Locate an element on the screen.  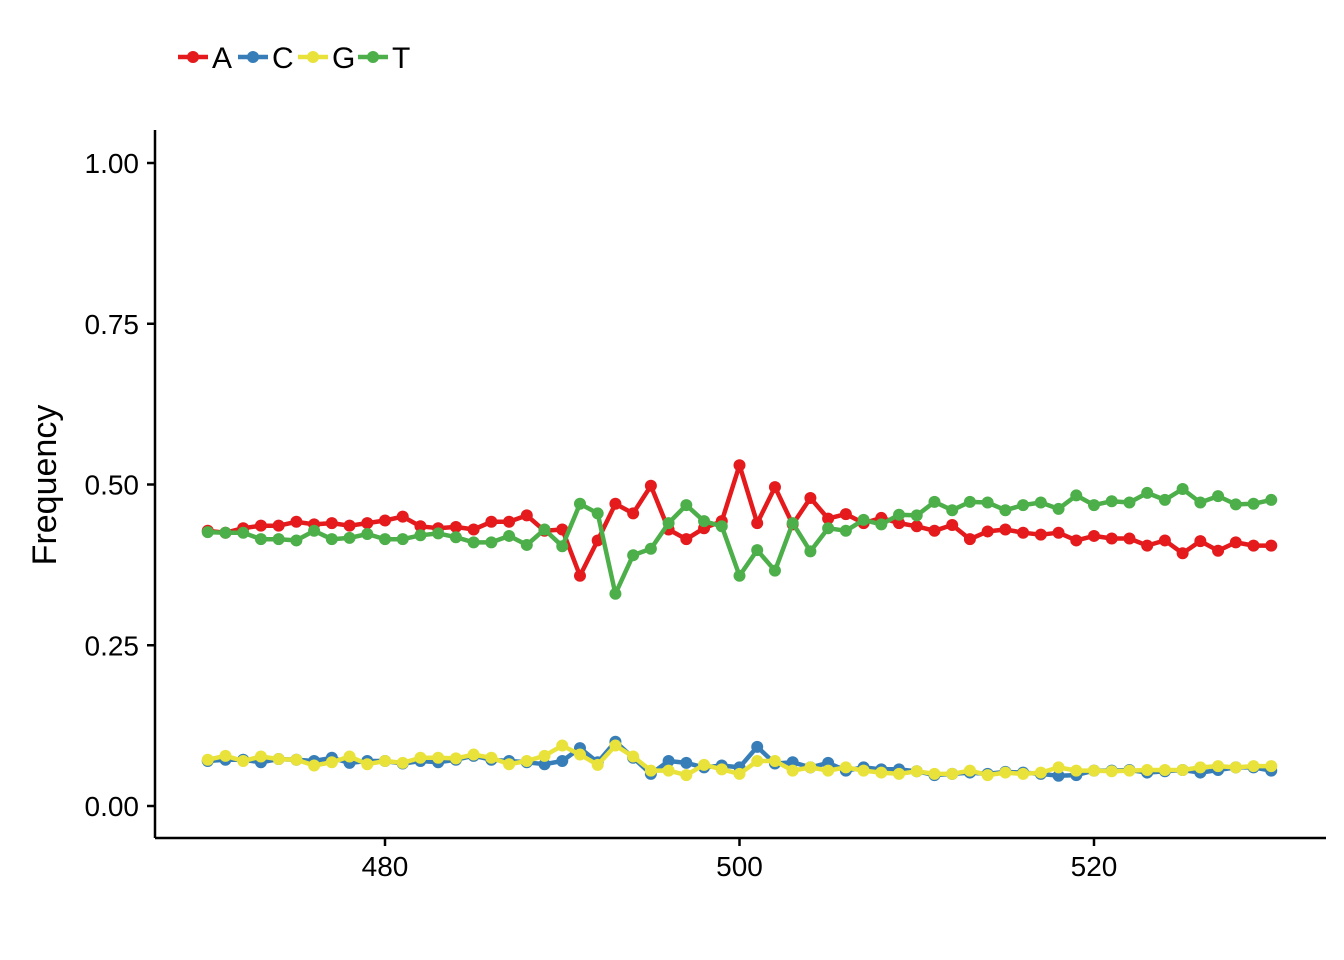
y-axis: 0.00 0.25 0.50 0.75 1.00 is located at coordinates (121, 484).